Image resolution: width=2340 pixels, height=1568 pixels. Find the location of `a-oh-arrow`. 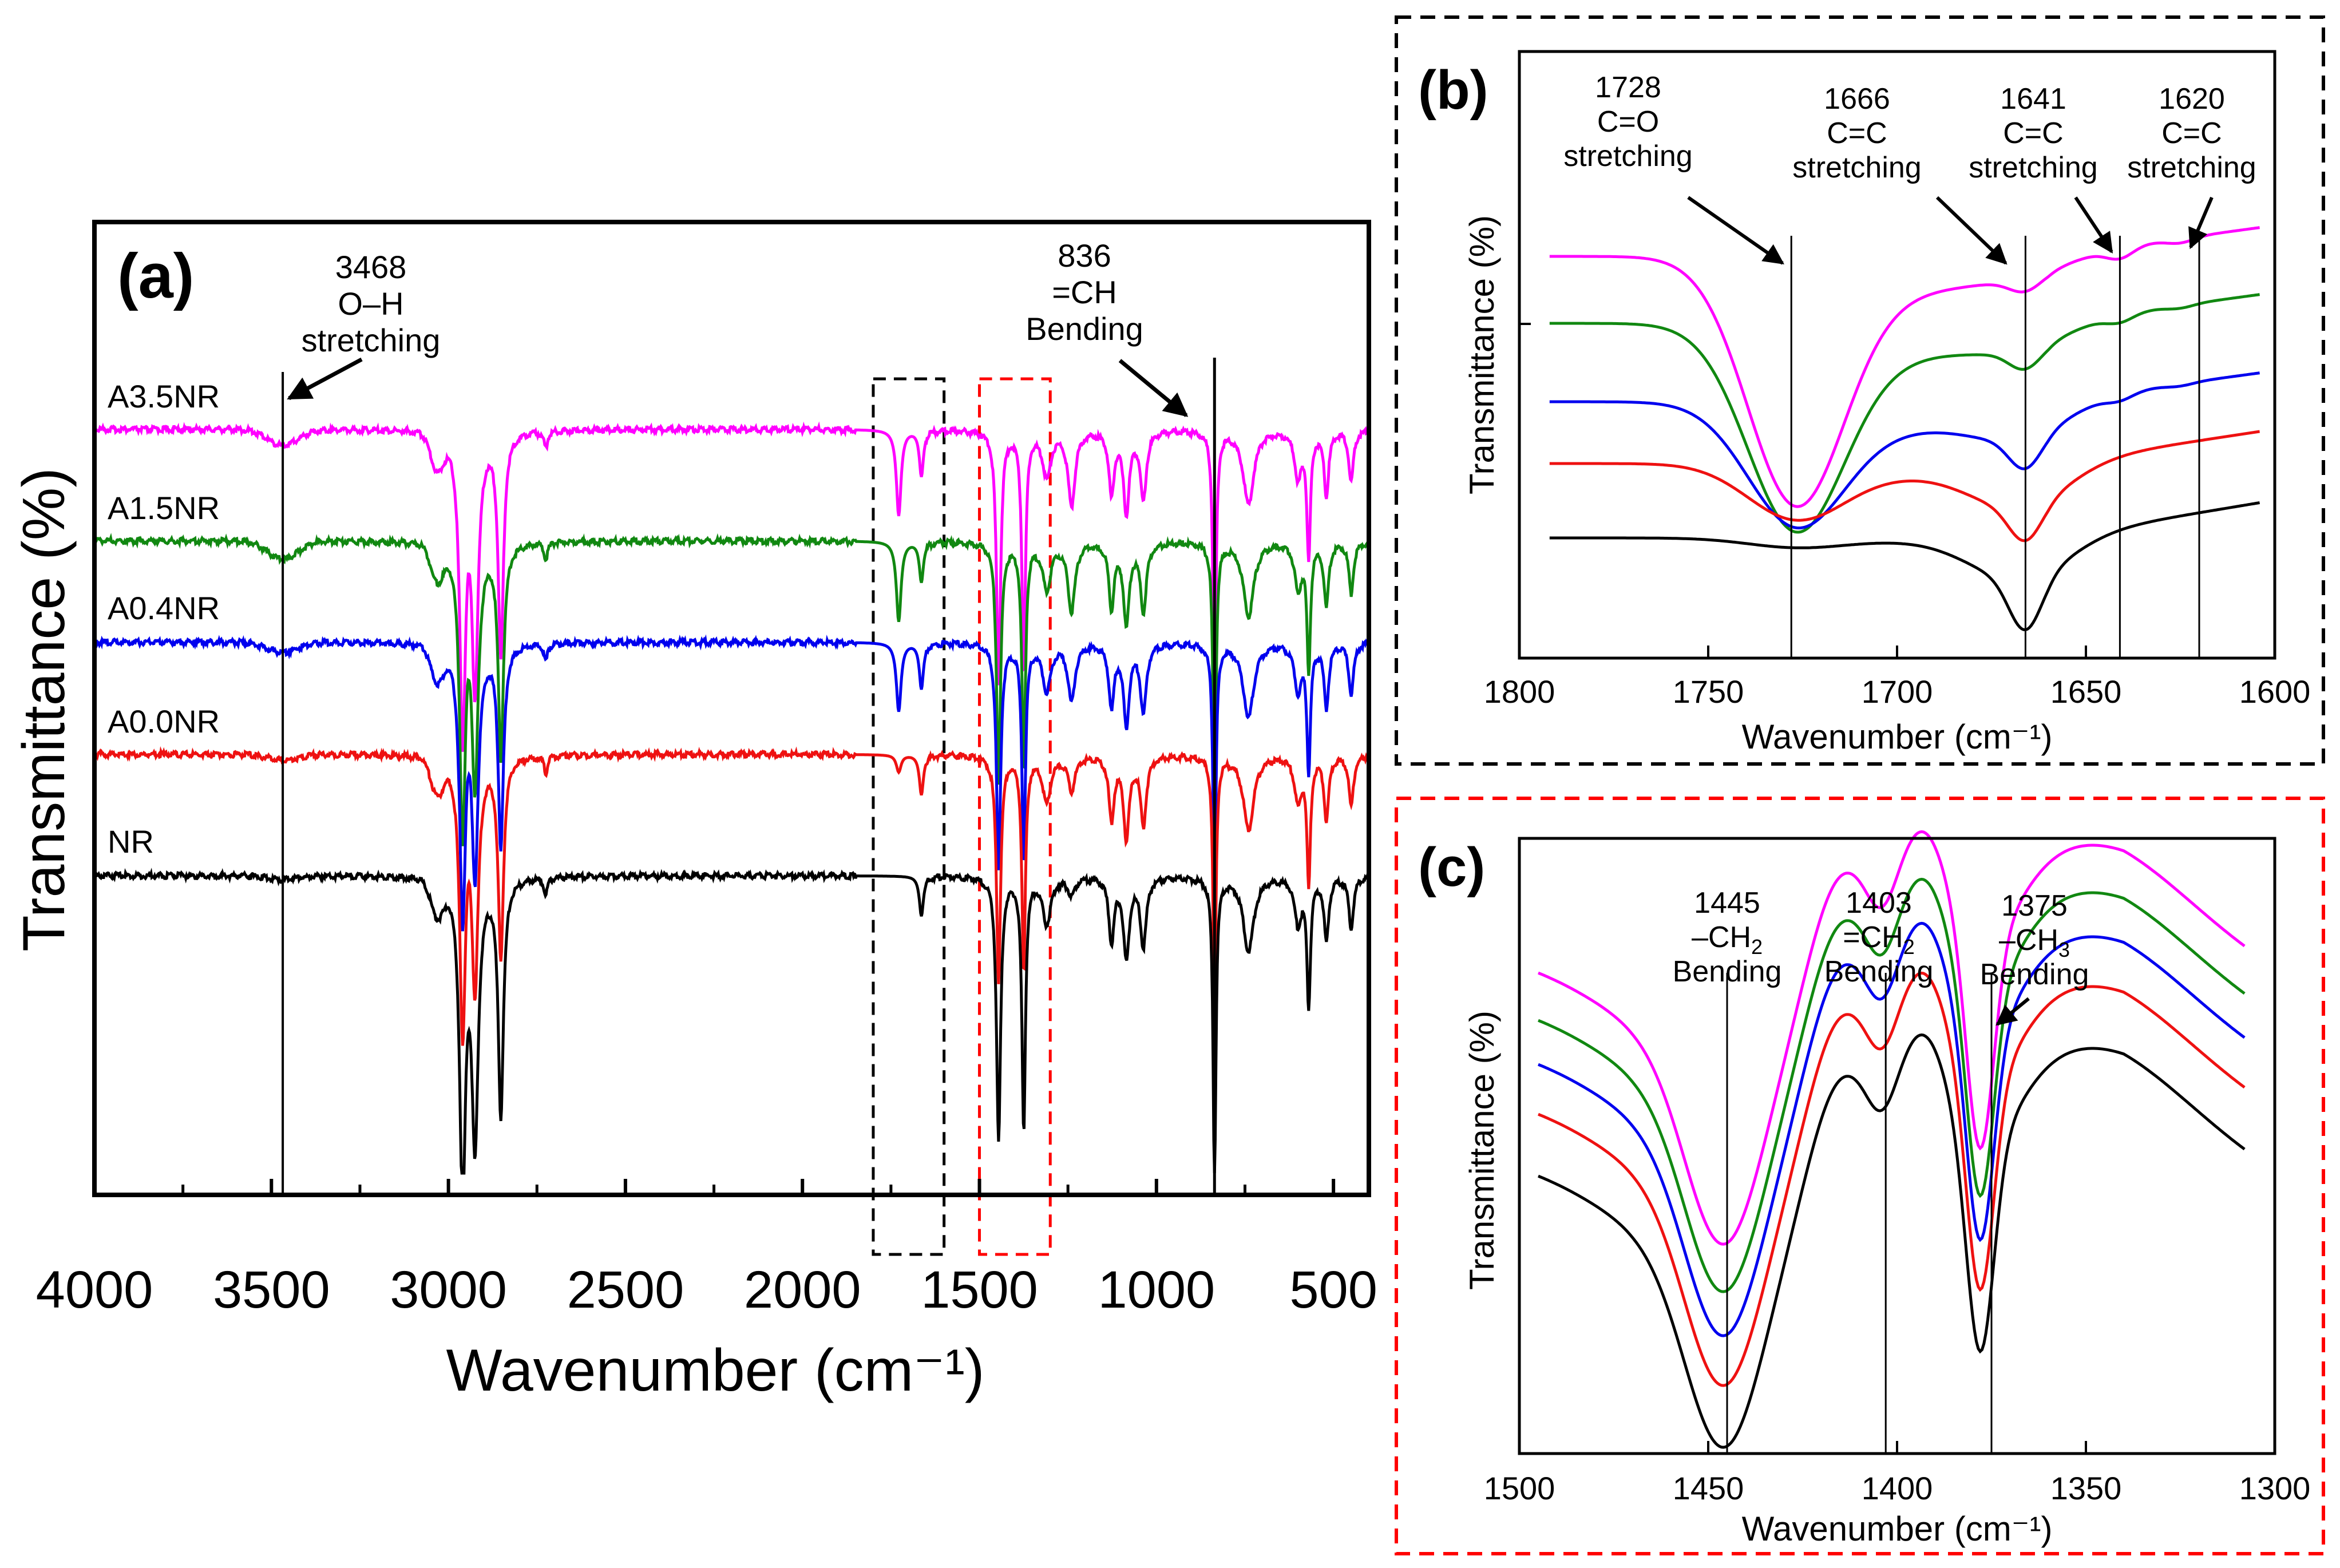

a-oh-arrow is located at coordinates (325, 379).